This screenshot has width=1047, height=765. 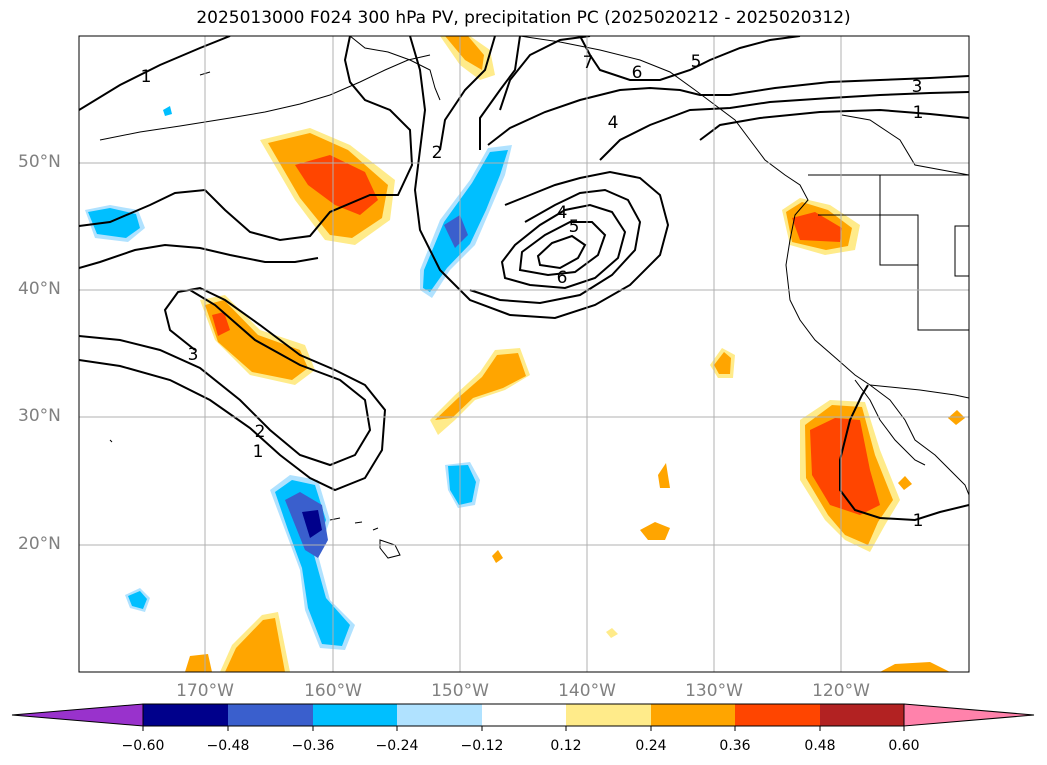 I want to click on lat-label: 30°N, so click(x=39, y=416).